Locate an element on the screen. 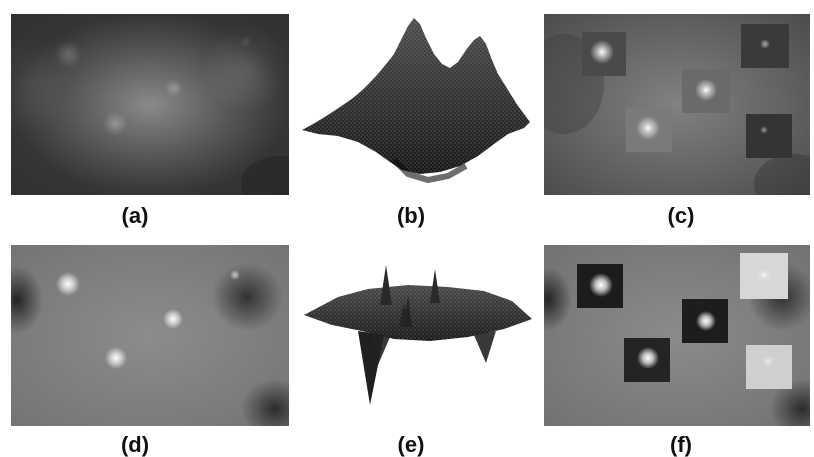 This screenshot has height=457, width=814. caption-d: (d) is located at coordinates (135, 444).